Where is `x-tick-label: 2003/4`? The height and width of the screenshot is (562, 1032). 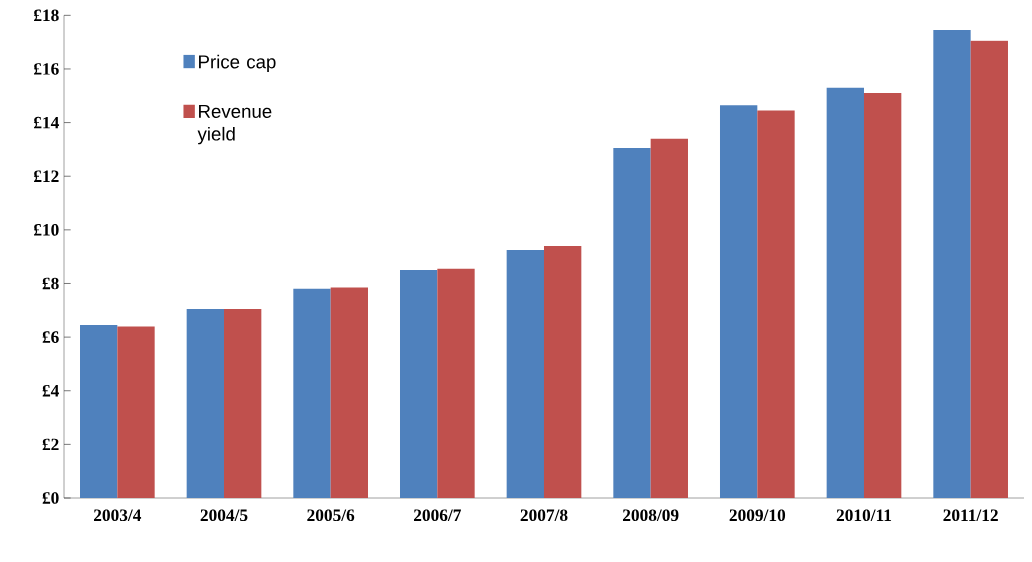
x-tick-label: 2003/4 is located at coordinates (117, 515).